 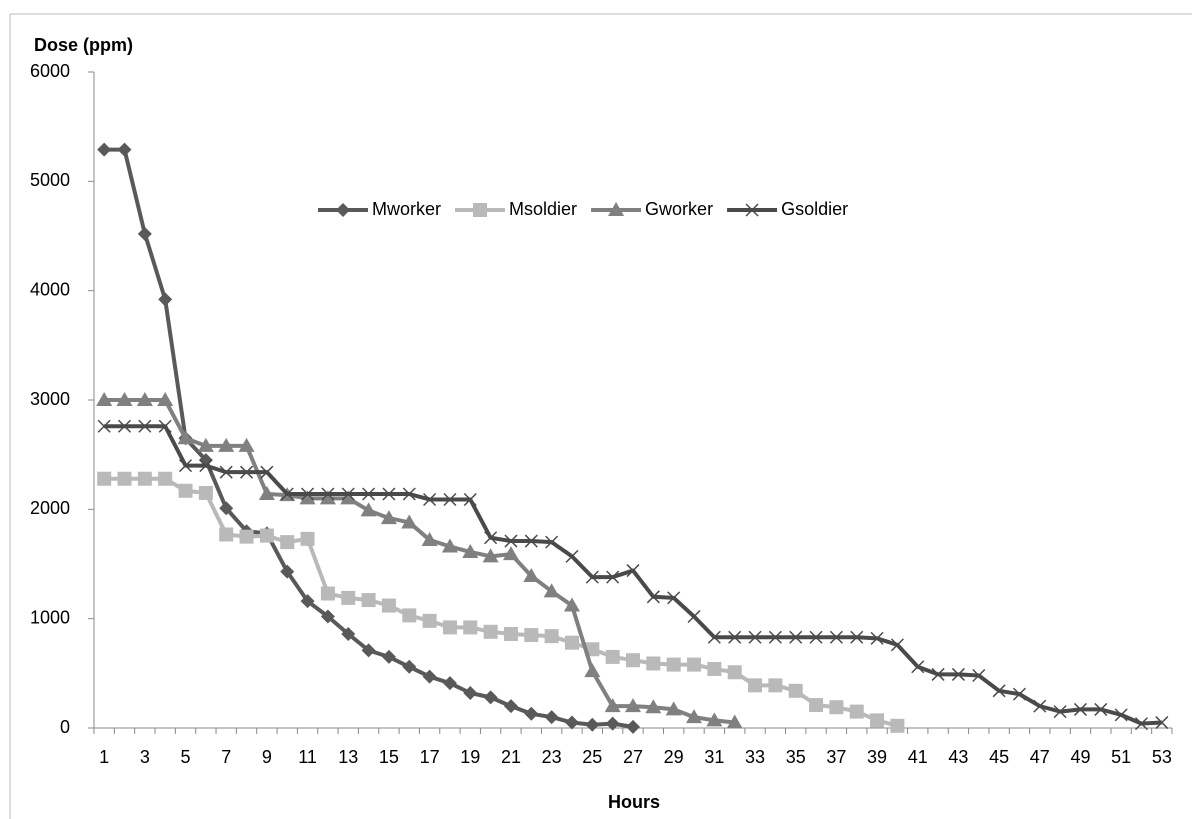 What do you see at coordinates (511, 757) in the screenshot?
I see `x-tick-label: 21` at bounding box center [511, 757].